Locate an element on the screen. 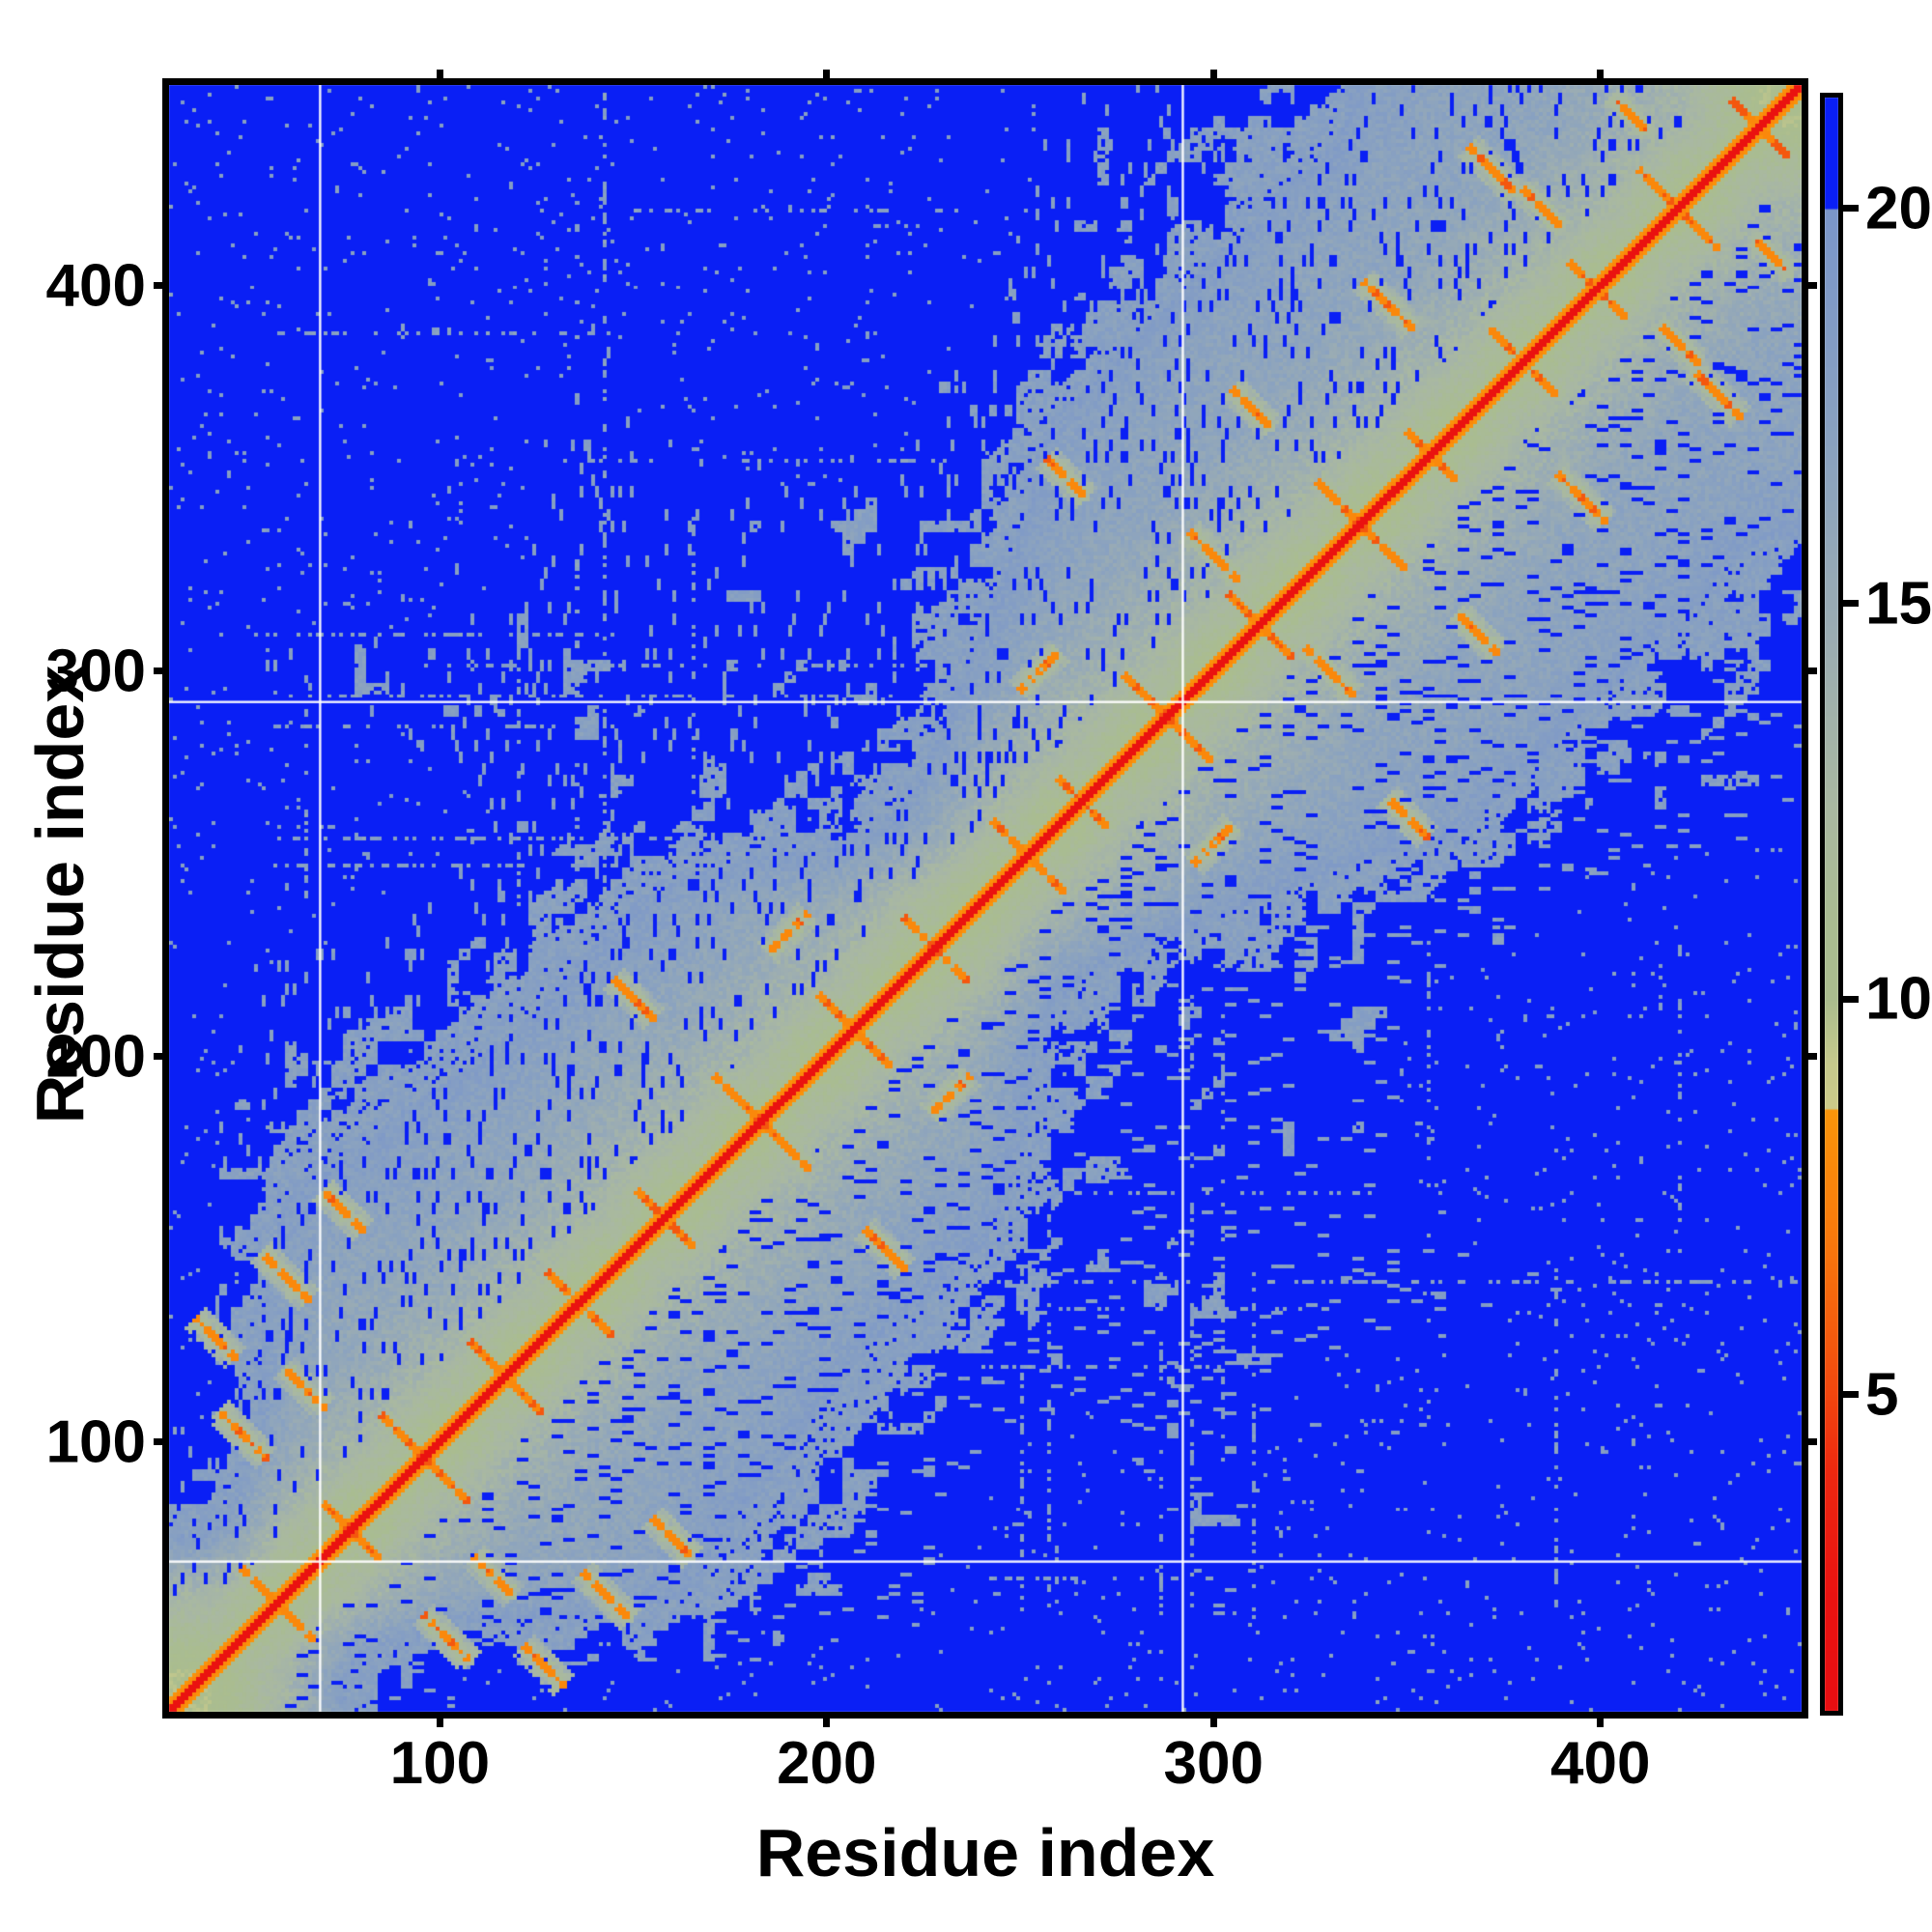 Image resolution: width=1932 pixels, height=1932 pixels. x-tick-label-200: 200 is located at coordinates (827, 1763).